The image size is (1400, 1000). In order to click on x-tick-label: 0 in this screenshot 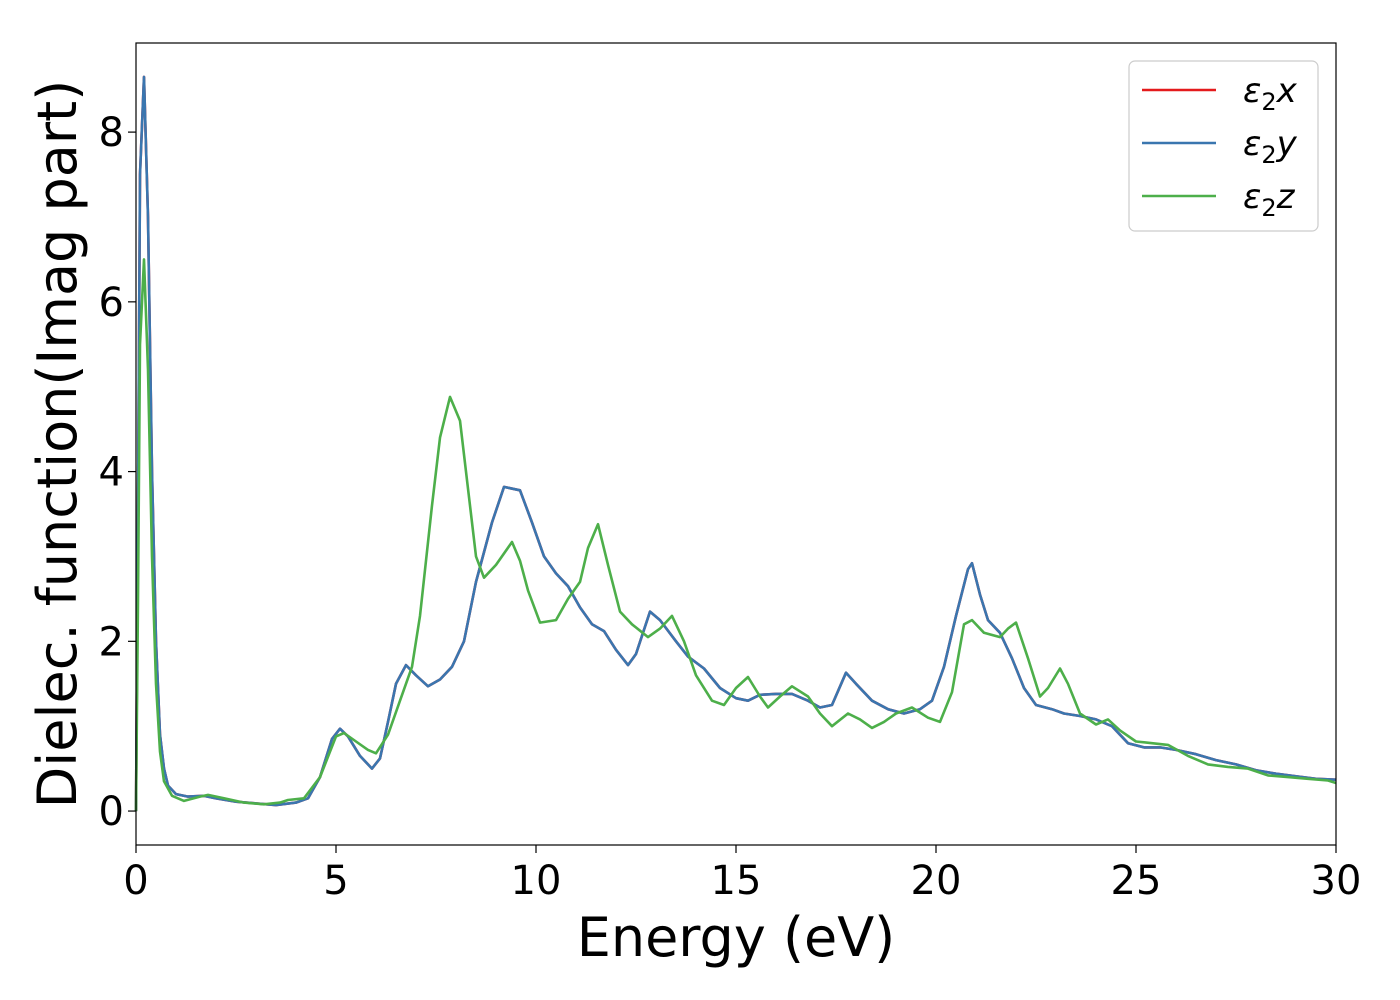, I will do `click(135, 881)`.